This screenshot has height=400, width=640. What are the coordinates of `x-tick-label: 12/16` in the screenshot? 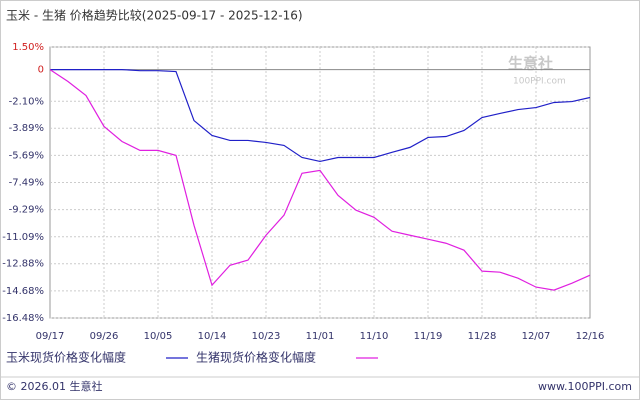 It's located at (590, 336).